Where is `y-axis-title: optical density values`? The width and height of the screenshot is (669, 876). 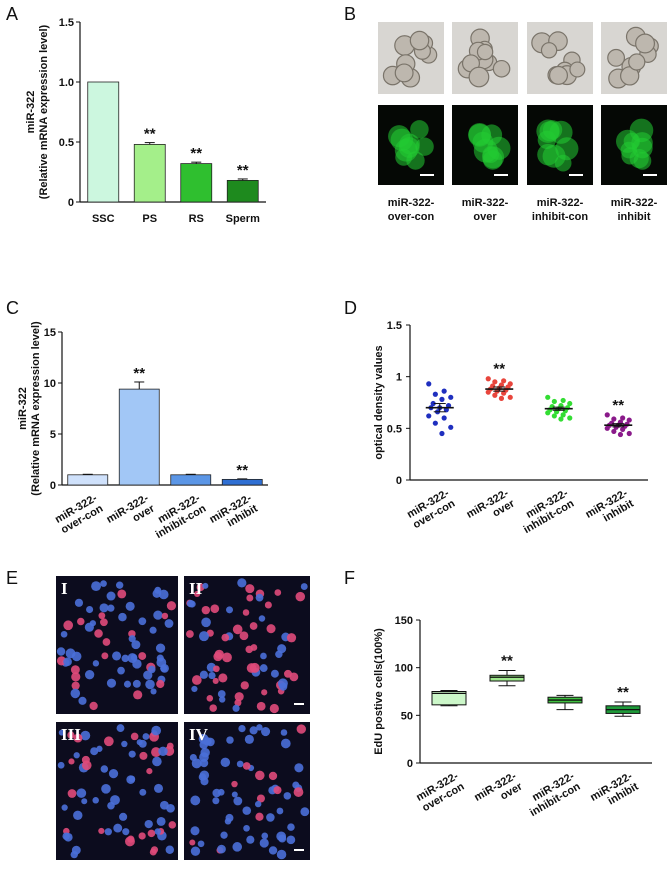 y-axis-title: optical density values is located at coordinates (379, 402).